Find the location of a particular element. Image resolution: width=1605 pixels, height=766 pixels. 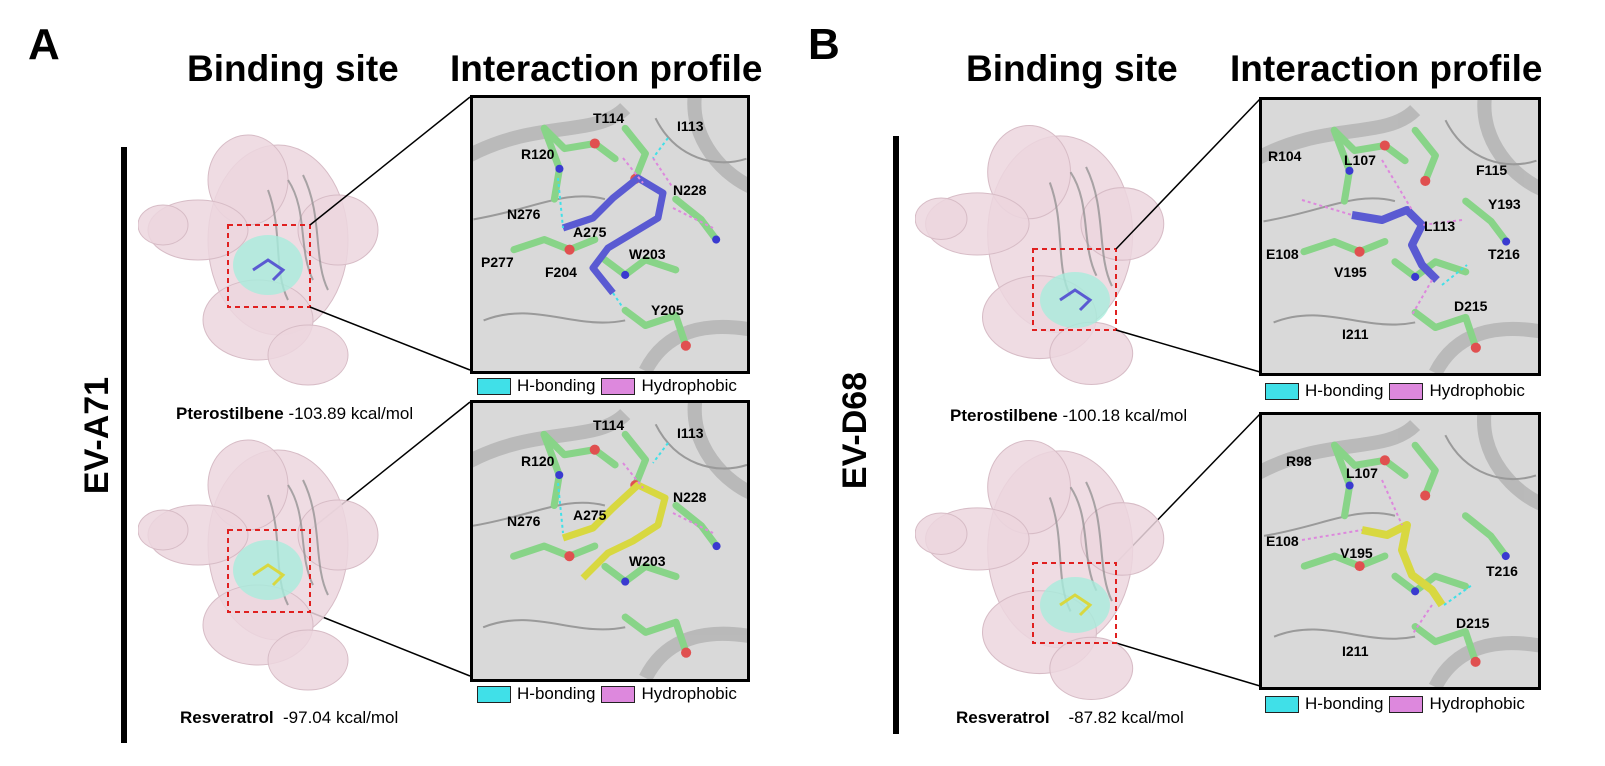

residue-label: L113 is located at coordinates (1439, 226).